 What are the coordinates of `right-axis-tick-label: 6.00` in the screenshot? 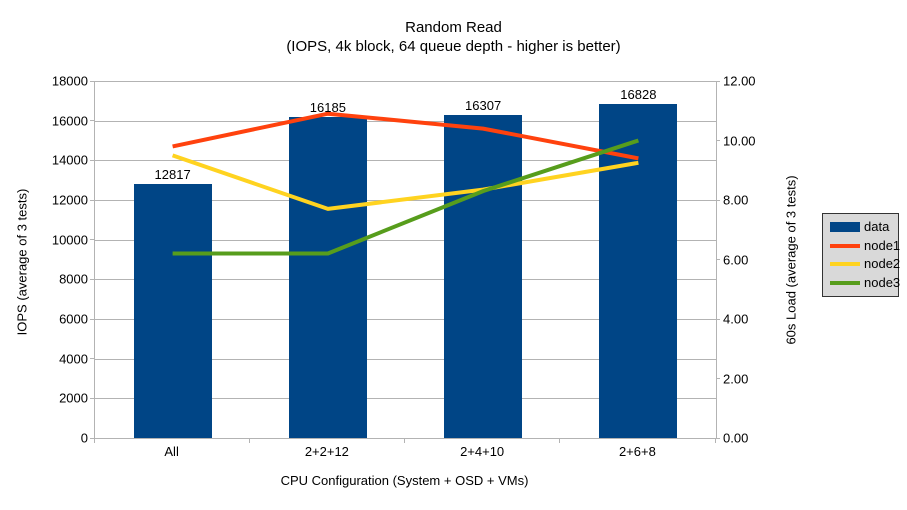 It's located at (736, 259).